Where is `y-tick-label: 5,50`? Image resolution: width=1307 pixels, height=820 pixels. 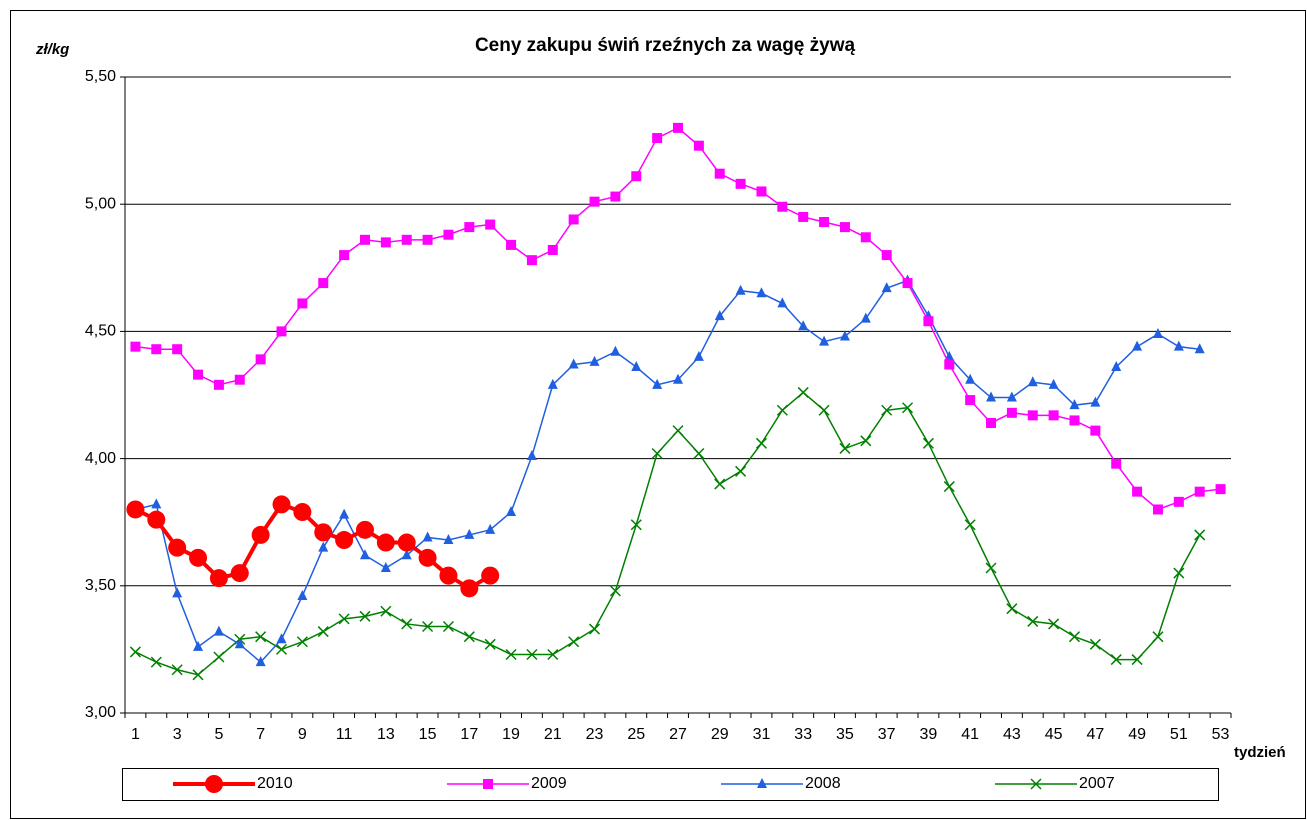 y-tick-label: 5,50 is located at coordinates (100, 76).